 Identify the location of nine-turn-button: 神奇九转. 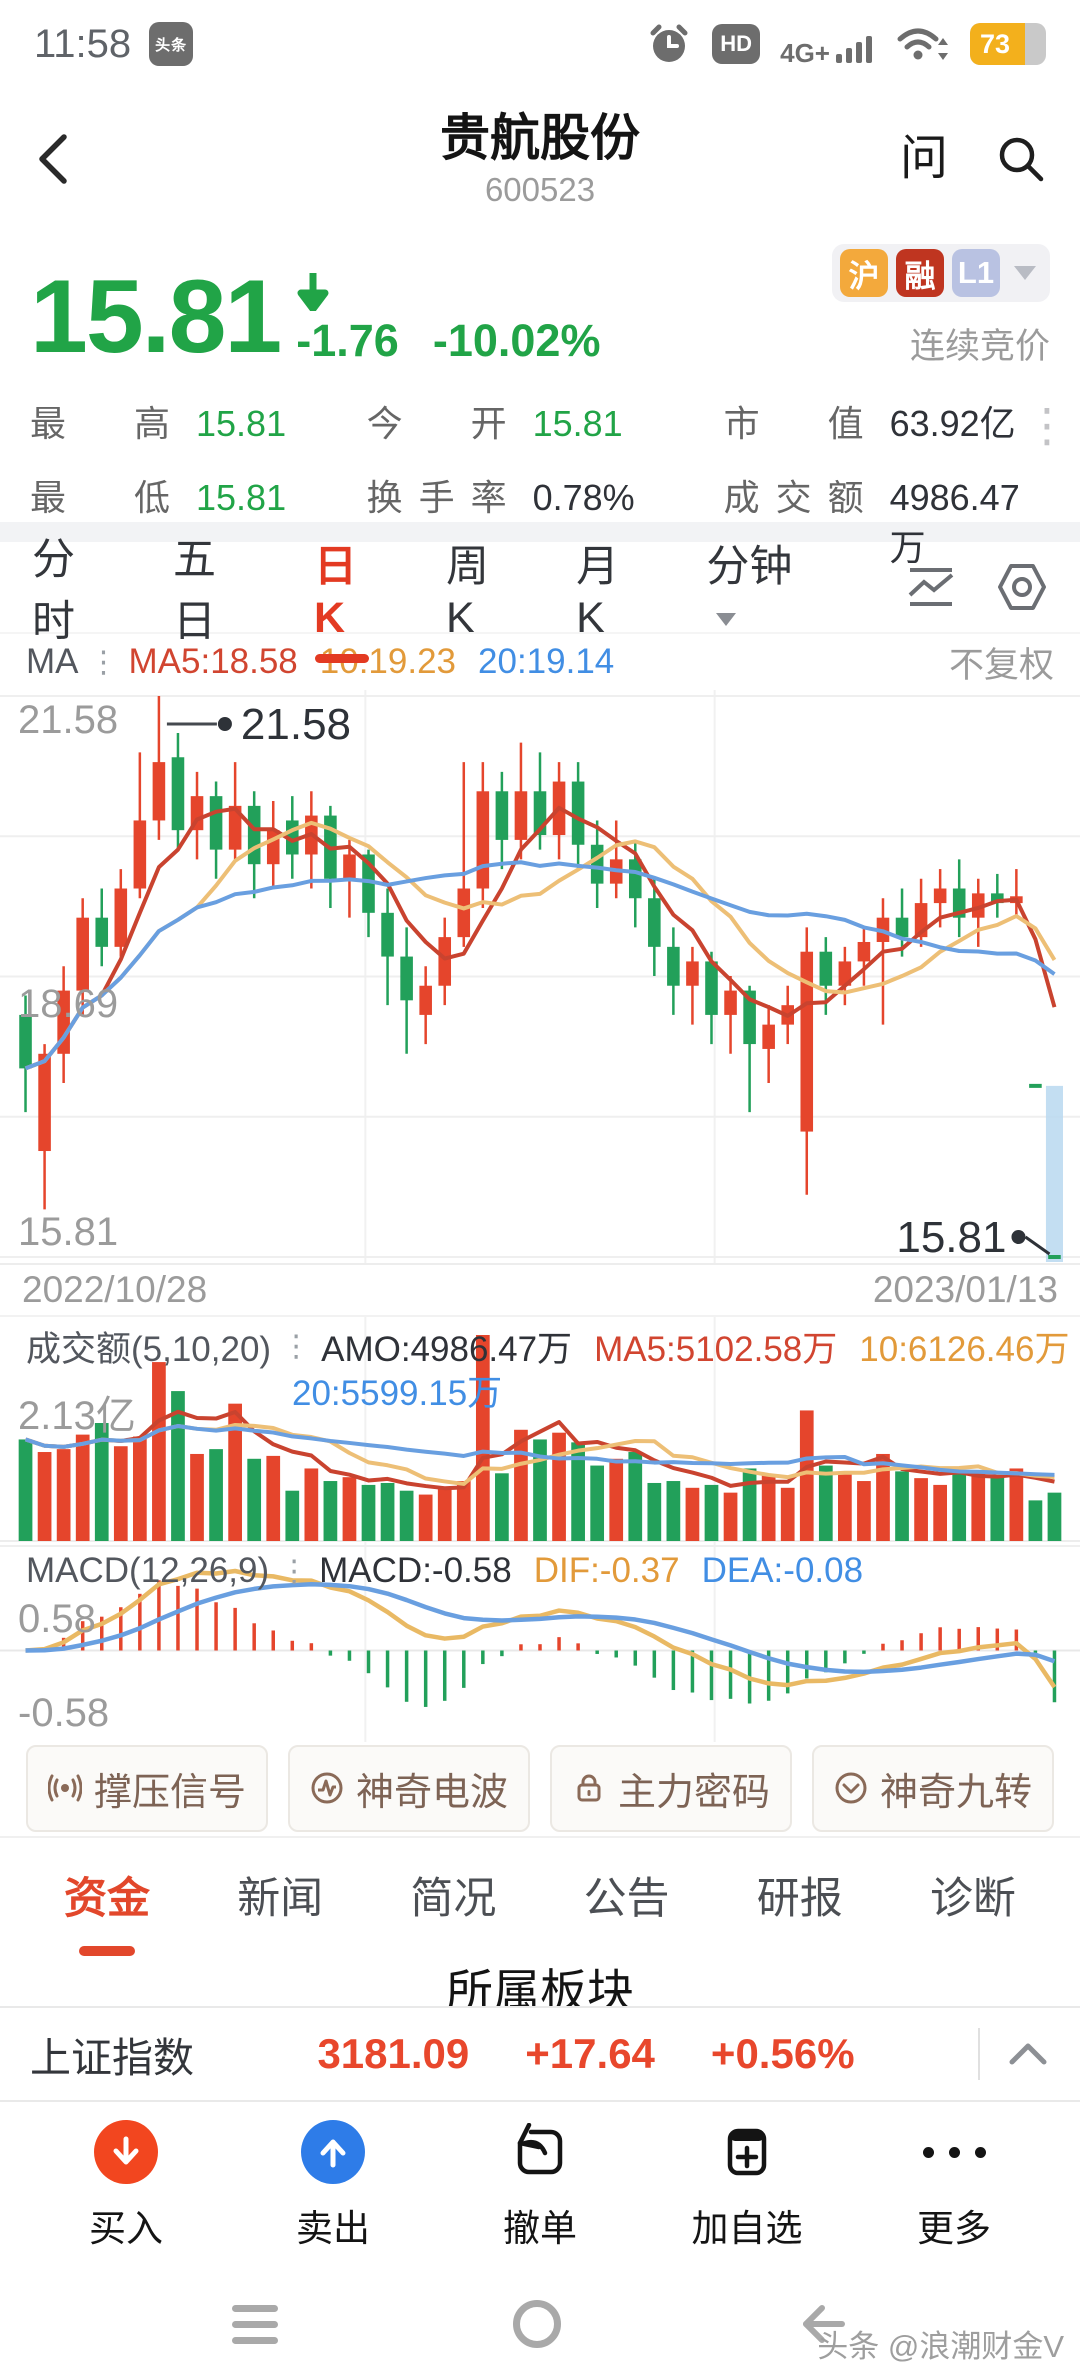
(932, 1788).